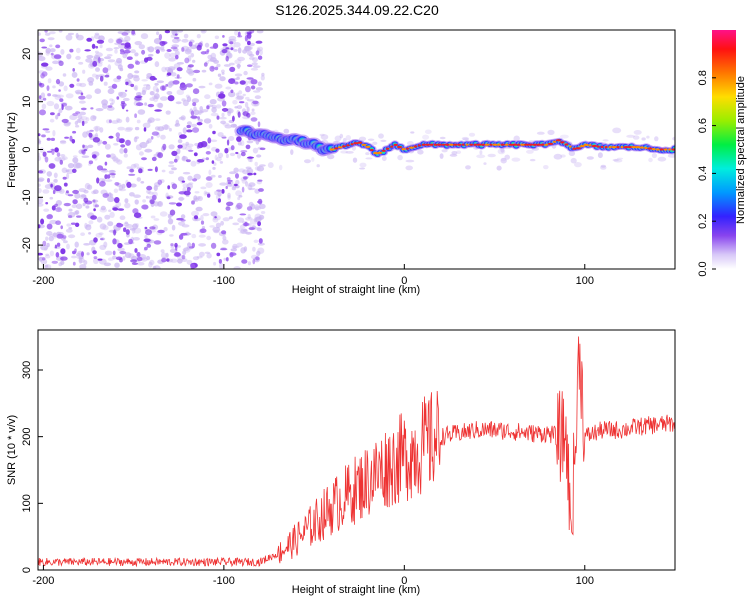 This screenshot has width=750, height=605. I want to click on spectrogram-y-tick-label: 20, so click(27, 54).